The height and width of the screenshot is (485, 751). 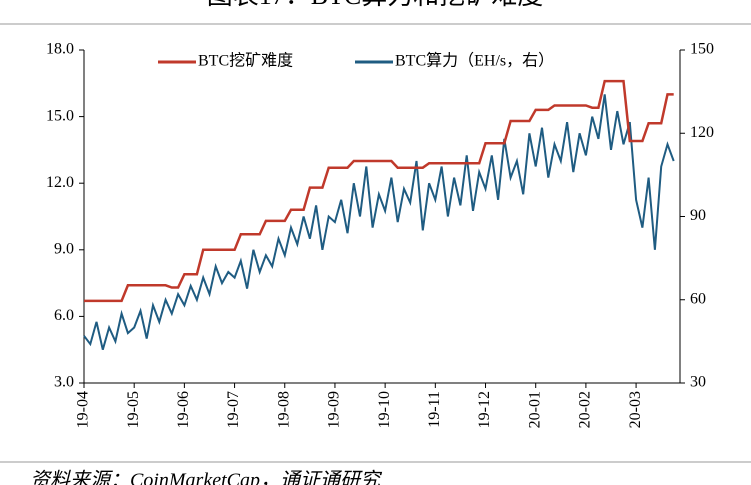 What do you see at coordinates (64, 315) in the screenshot?
I see `y-tick-label: 6.0` at bounding box center [64, 315].